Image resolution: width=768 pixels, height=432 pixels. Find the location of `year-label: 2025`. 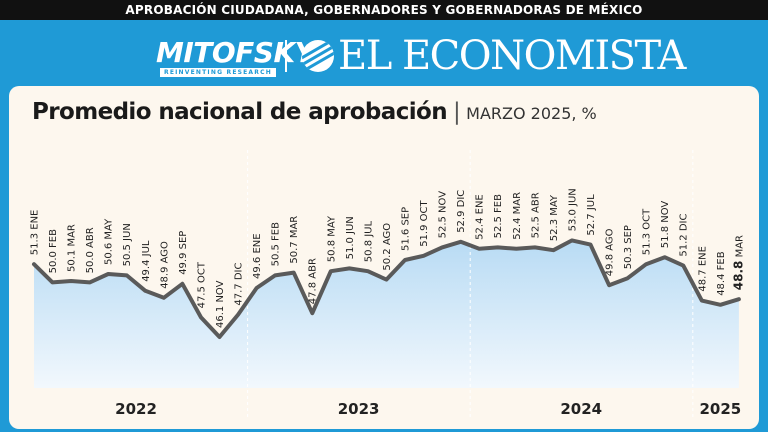

year-label: 2025 is located at coordinates (720, 409).